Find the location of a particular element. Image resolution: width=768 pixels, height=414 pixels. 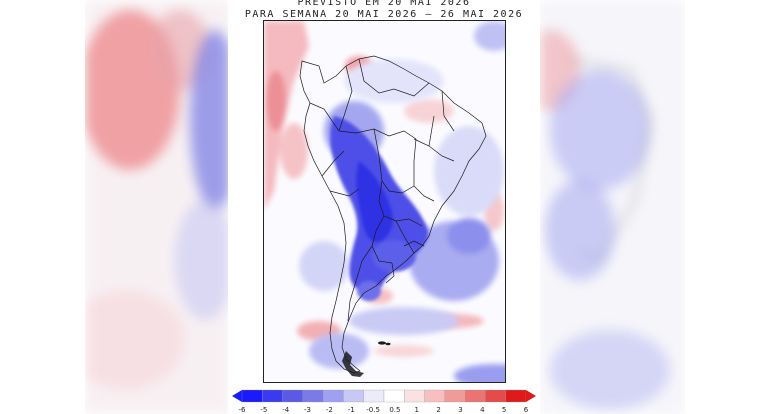

colorbar-tick-label: -1 is located at coordinates (351, 410).